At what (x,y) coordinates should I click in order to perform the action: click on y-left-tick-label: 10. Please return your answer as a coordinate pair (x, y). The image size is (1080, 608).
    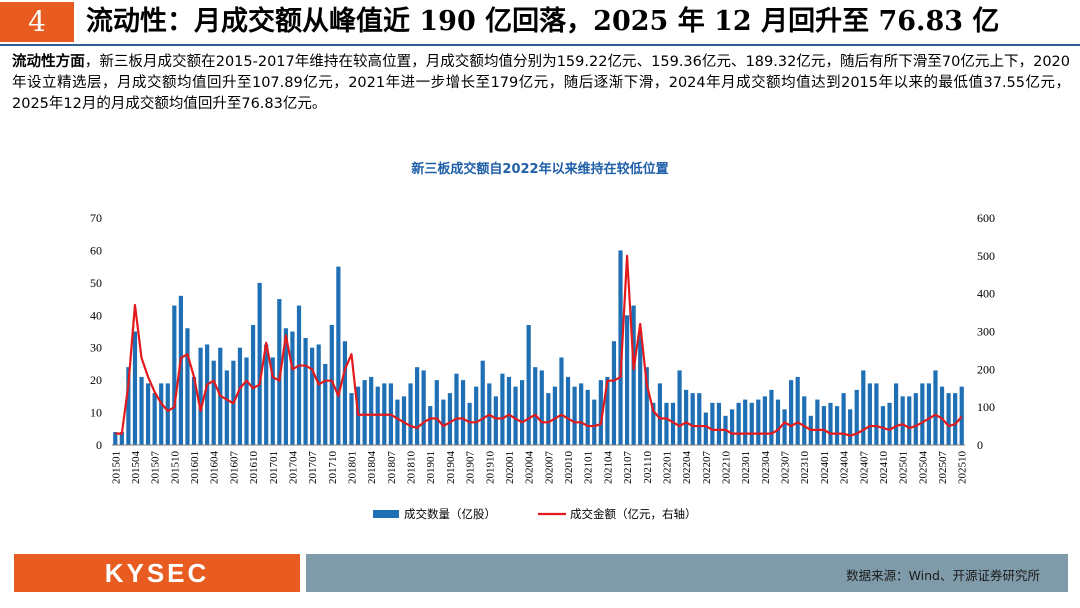
    Looking at the image, I should click on (96, 413).